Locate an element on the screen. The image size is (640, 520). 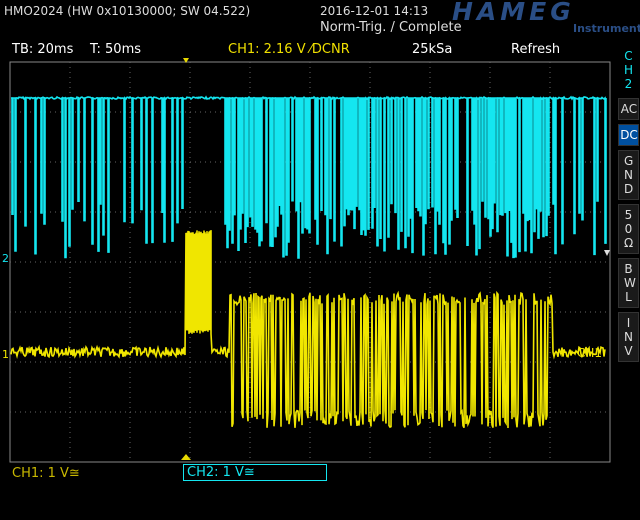
menu-item-text: DC is located at coordinates (629, 135).